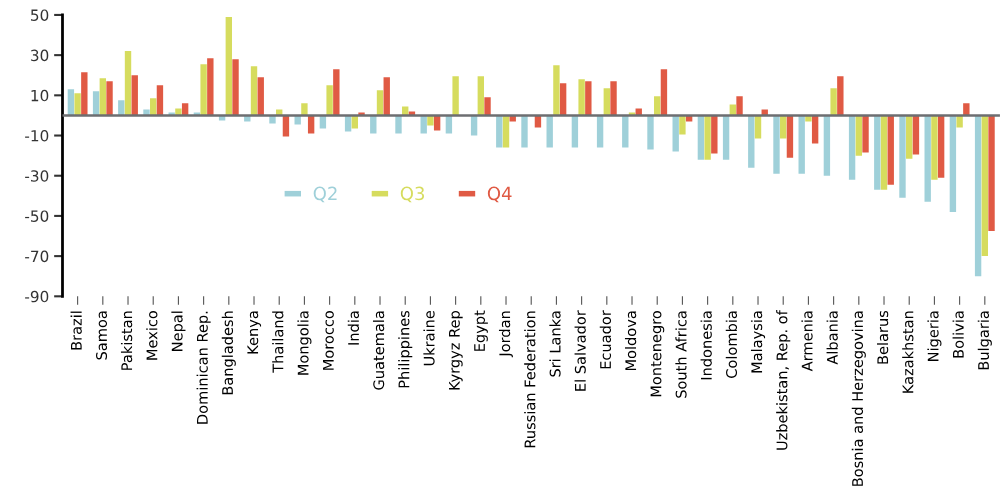 The height and width of the screenshot is (498, 1008). Describe the element at coordinates (882, 337) in the screenshot. I see `x-tick-label: Belarus` at that location.